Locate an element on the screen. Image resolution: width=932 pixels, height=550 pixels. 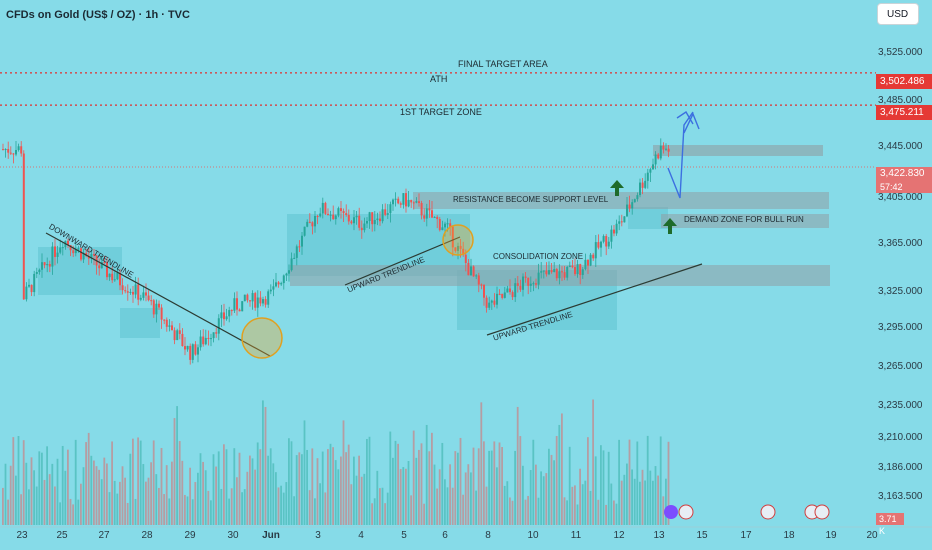
currency-button: USD is located at coordinates (898, 14).